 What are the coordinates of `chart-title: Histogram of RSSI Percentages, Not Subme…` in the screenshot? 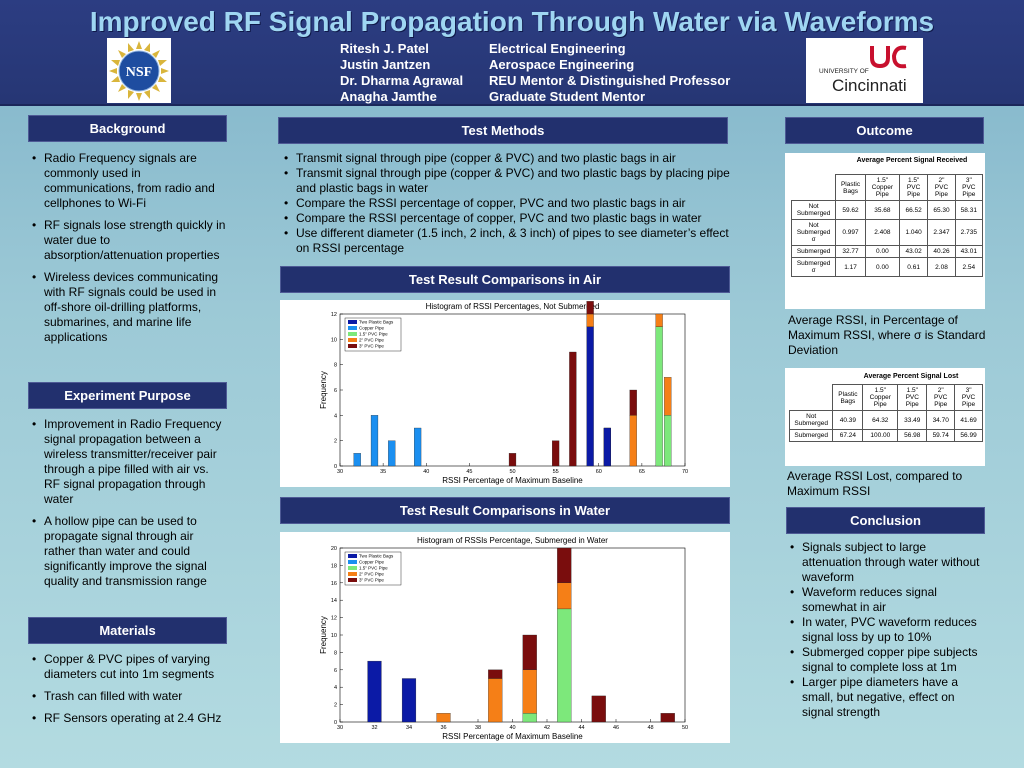 It's located at (513, 306).